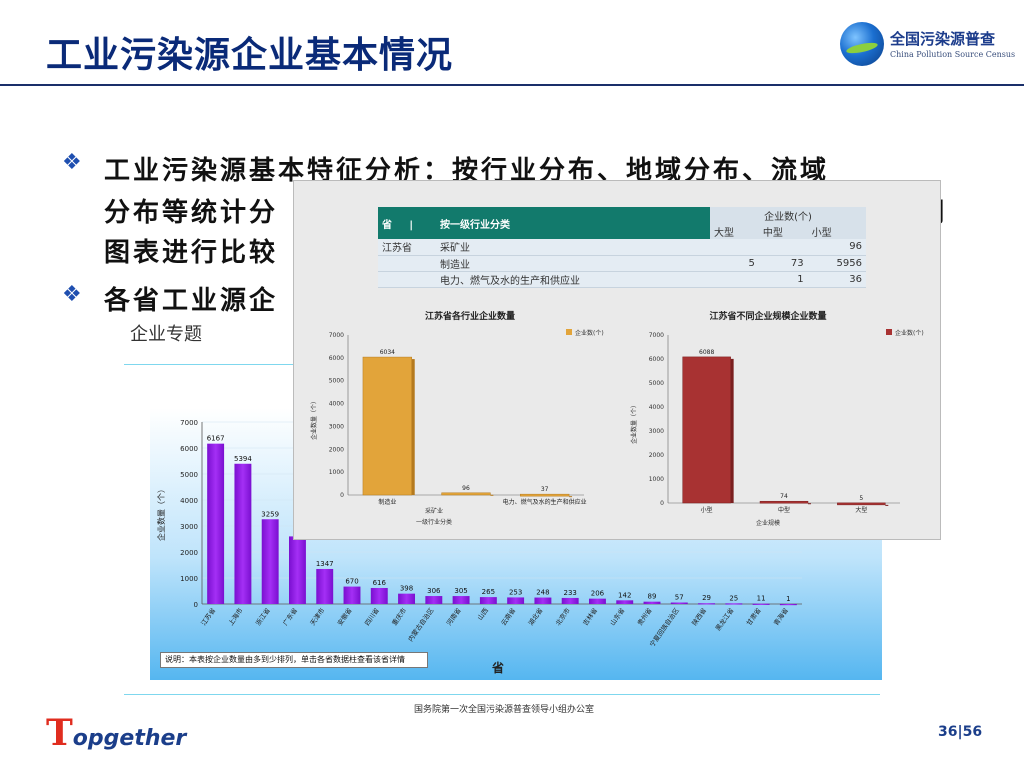  Describe the element at coordinates (953, 54) in the screenshot. I see `logo-text-en: China Pollution Source Census` at that location.